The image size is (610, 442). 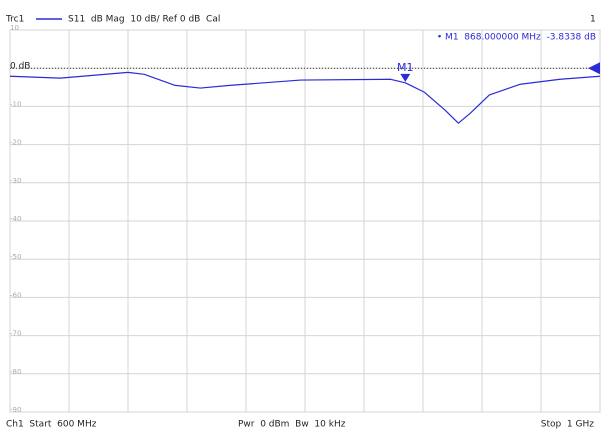 What do you see at coordinates (20, 67) in the screenshot?
I see `y-tick-label: 0 dB` at bounding box center [20, 67].